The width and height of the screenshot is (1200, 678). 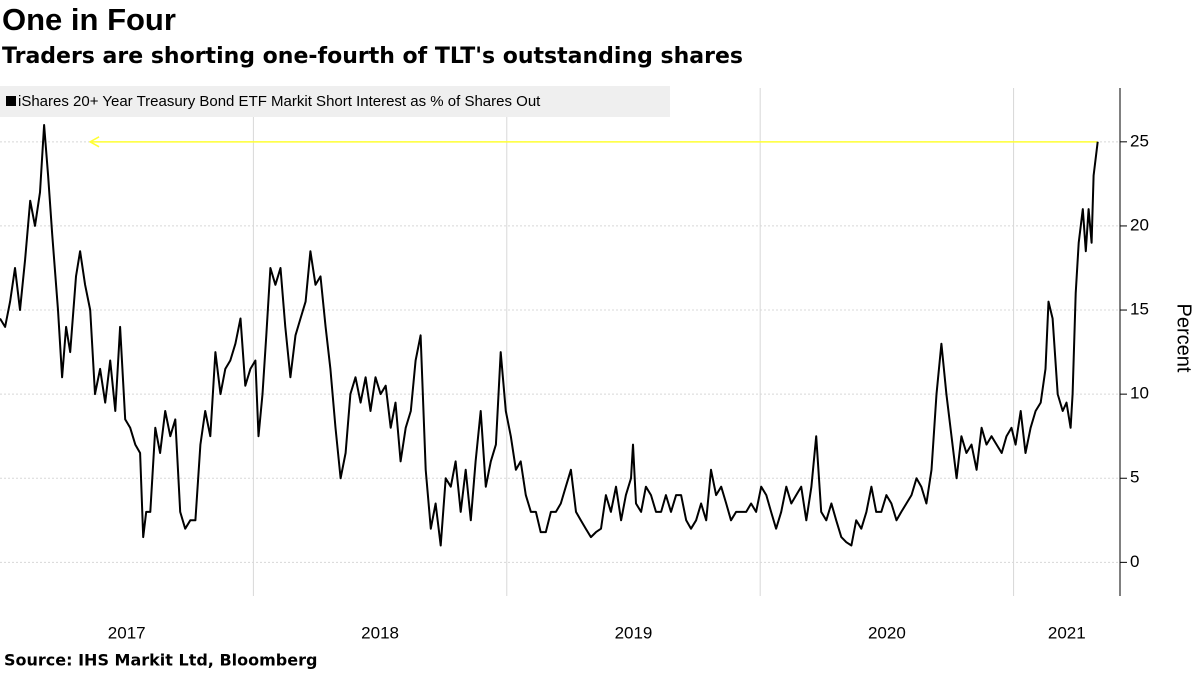 I want to click on y-tick-label: 15, so click(x=1139, y=309).